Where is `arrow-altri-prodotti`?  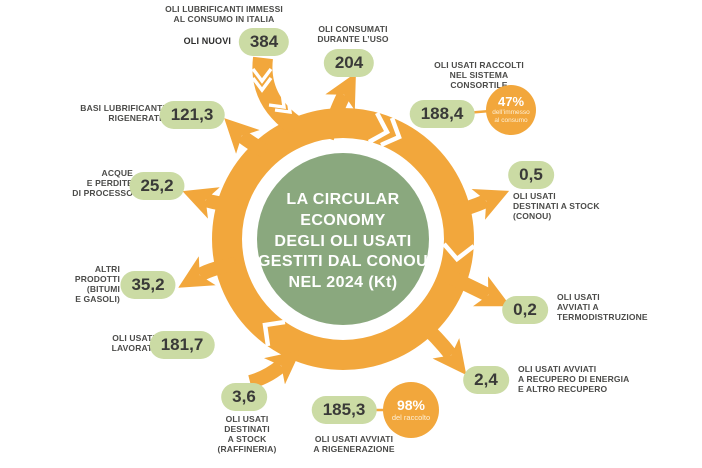 arrow-altri-prodotti is located at coordinates (208, 272).